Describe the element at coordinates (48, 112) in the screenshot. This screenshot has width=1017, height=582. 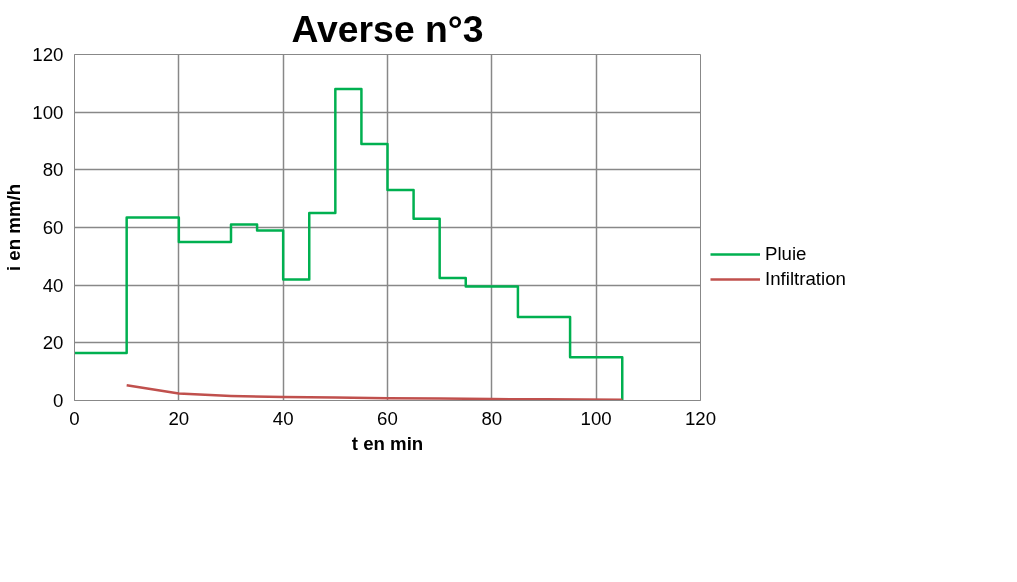
I see `y-tick-label: 100` at that location.